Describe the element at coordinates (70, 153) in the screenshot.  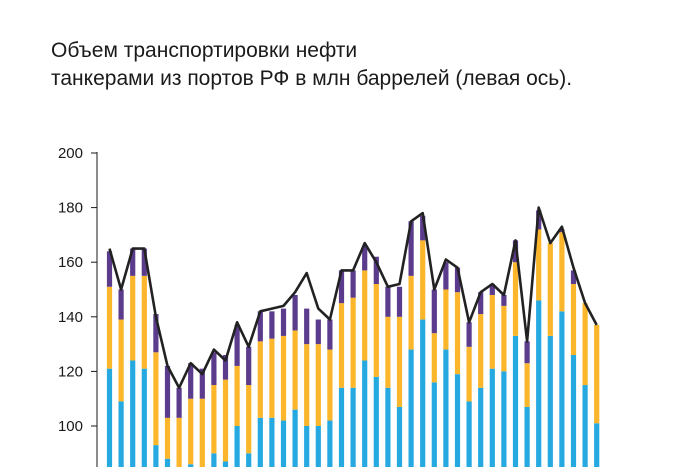
I see `y-tick-label: 200` at that location.